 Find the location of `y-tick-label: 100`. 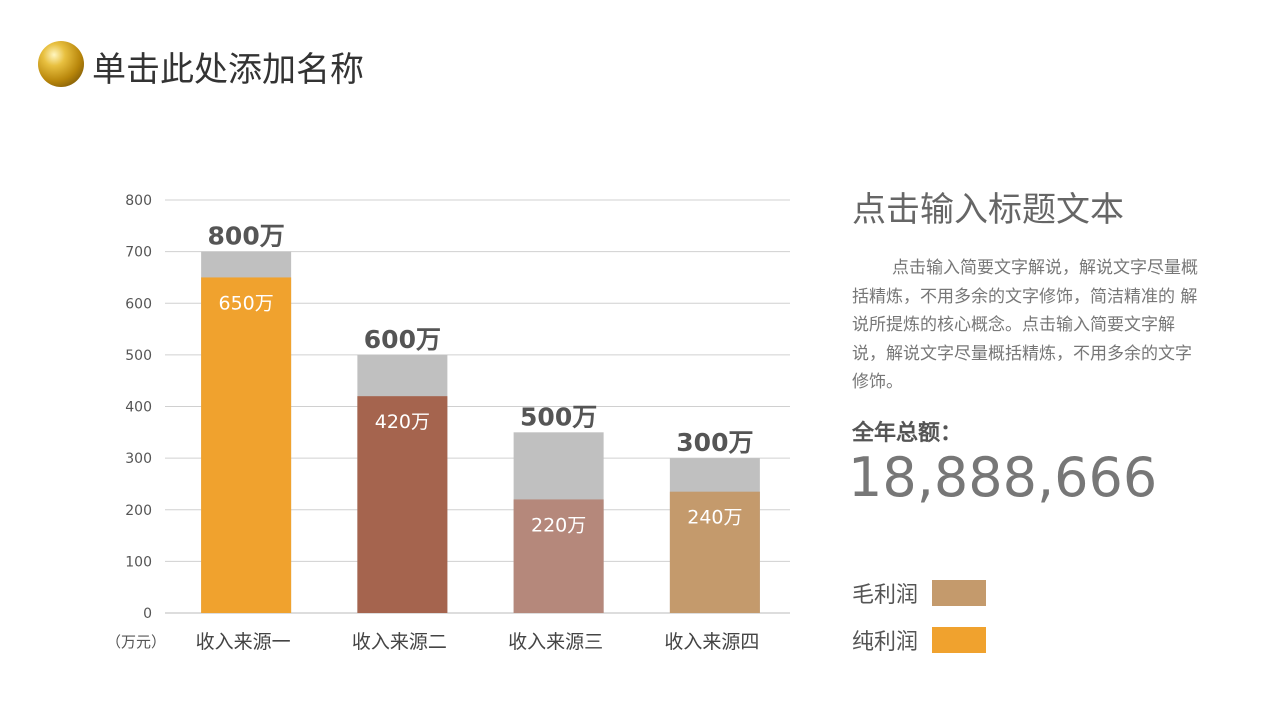

y-tick-label: 100 is located at coordinates (138, 562).